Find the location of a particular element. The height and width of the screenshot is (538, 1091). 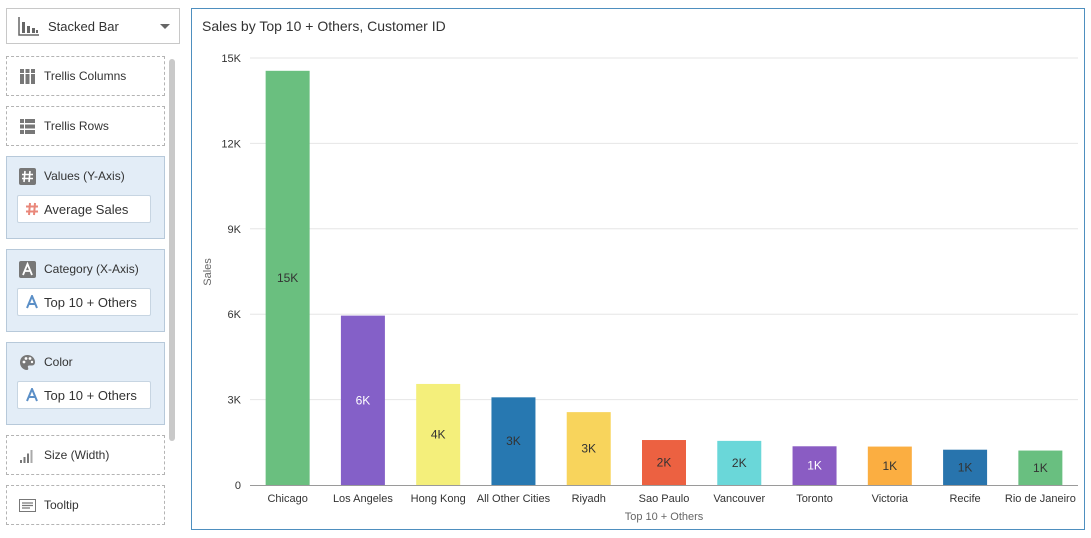

data-label: 6K is located at coordinates (363, 400).